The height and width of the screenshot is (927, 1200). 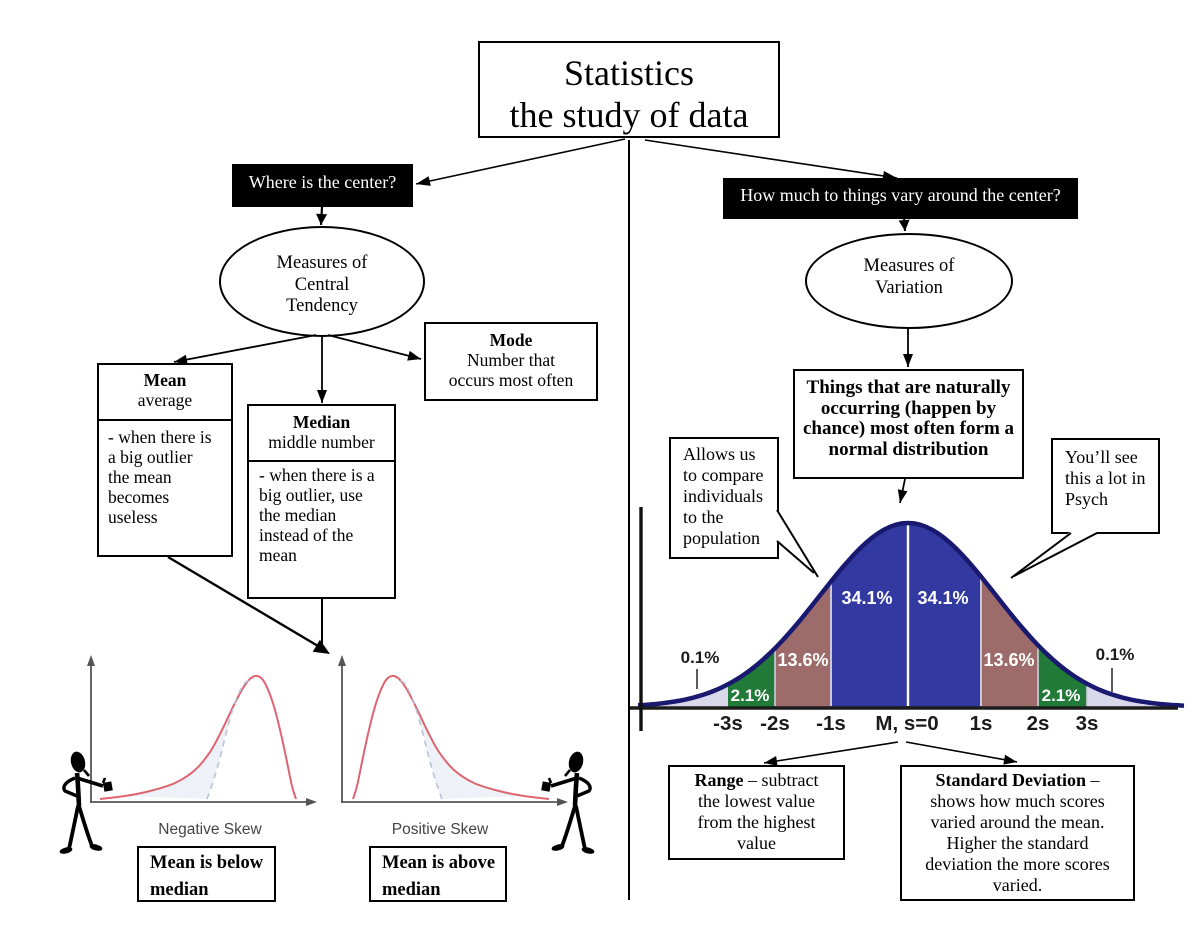 I want to click on svg-text: -3s, so click(x=728, y=723).